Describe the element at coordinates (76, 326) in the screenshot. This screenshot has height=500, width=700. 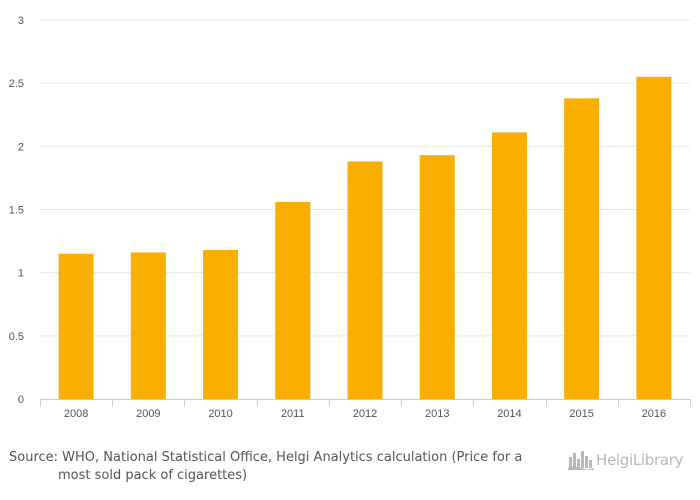
I see `bar-2008` at that location.